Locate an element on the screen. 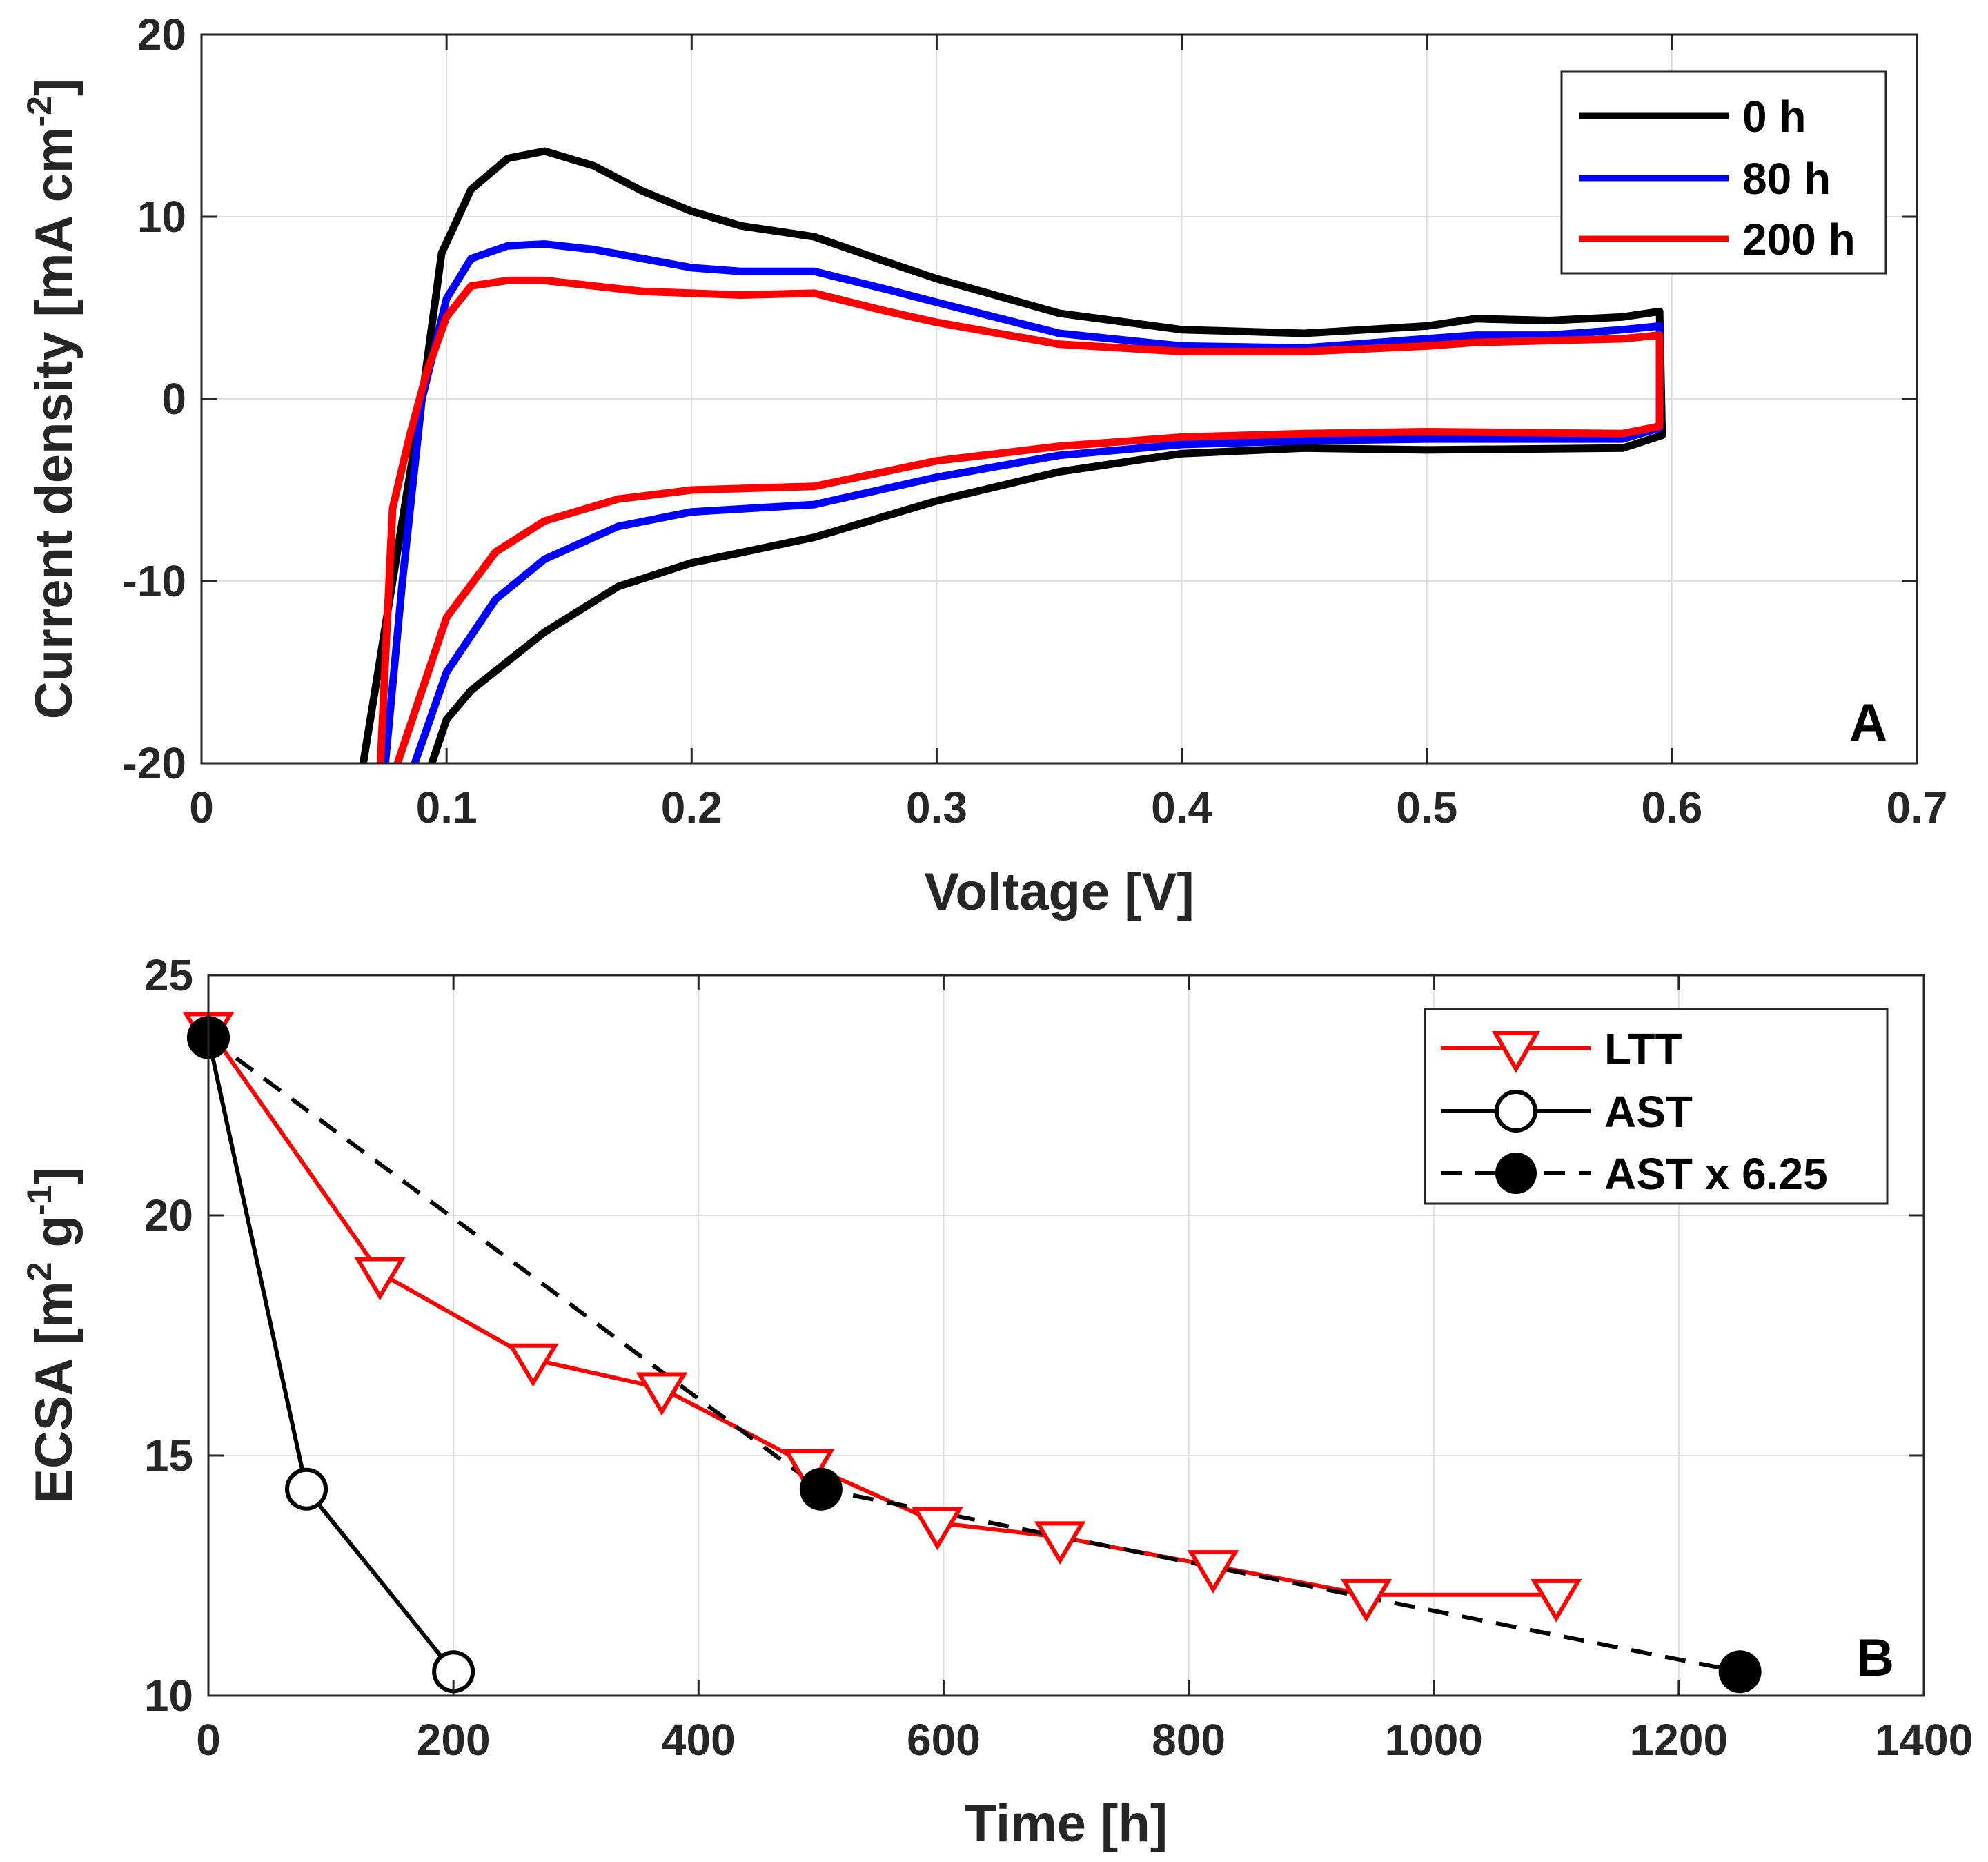 The image size is (1988, 1862). panel-a-label: A is located at coordinates (1868, 723).